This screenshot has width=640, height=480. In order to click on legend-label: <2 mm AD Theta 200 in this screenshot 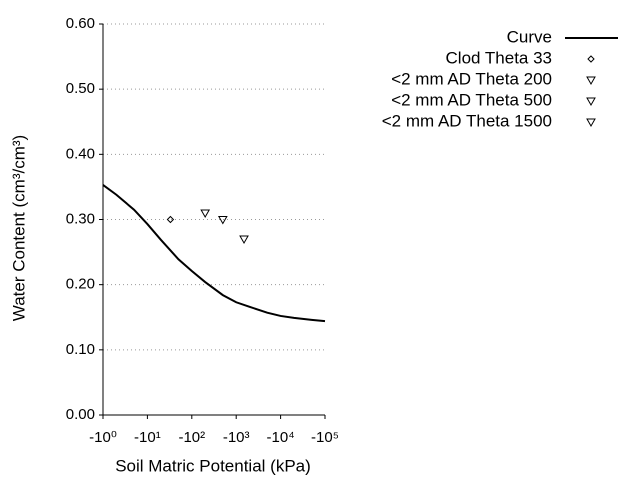, I will do `click(471, 78)`.